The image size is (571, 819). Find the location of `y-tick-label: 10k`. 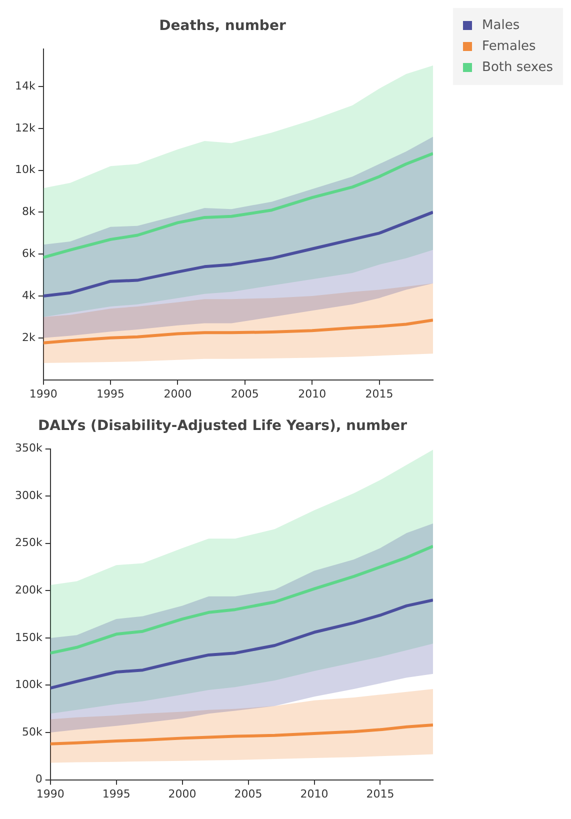

y-tick-label: 10k is located at coordinates (25, 169).